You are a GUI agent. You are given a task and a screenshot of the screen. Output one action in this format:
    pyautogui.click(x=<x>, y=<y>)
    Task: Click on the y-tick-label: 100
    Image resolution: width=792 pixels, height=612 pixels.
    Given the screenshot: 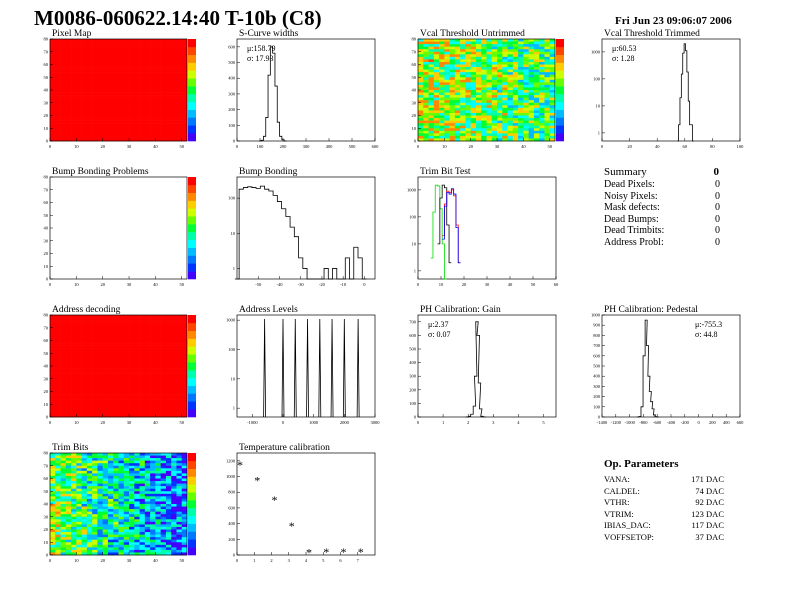 What is the action you would take?
    pyautogui.click(x=413, y=216)
    